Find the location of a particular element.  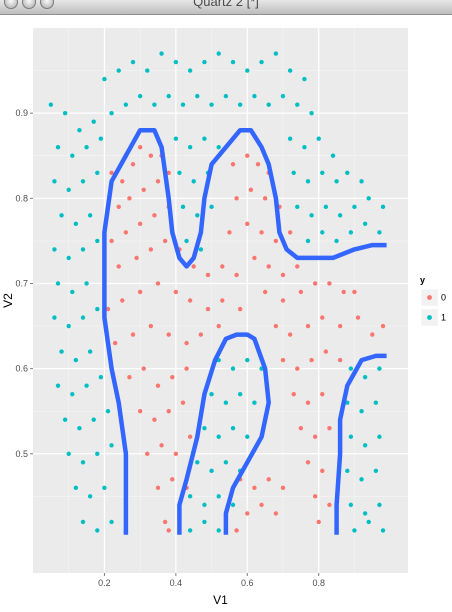

y-axis-title: V2 is located at coordinates (8, 300).